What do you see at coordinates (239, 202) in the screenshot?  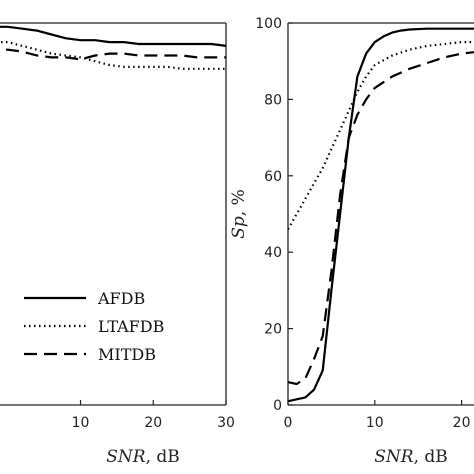 I see `y-axis-label-unit: , %` at bounding box center [239, 202].